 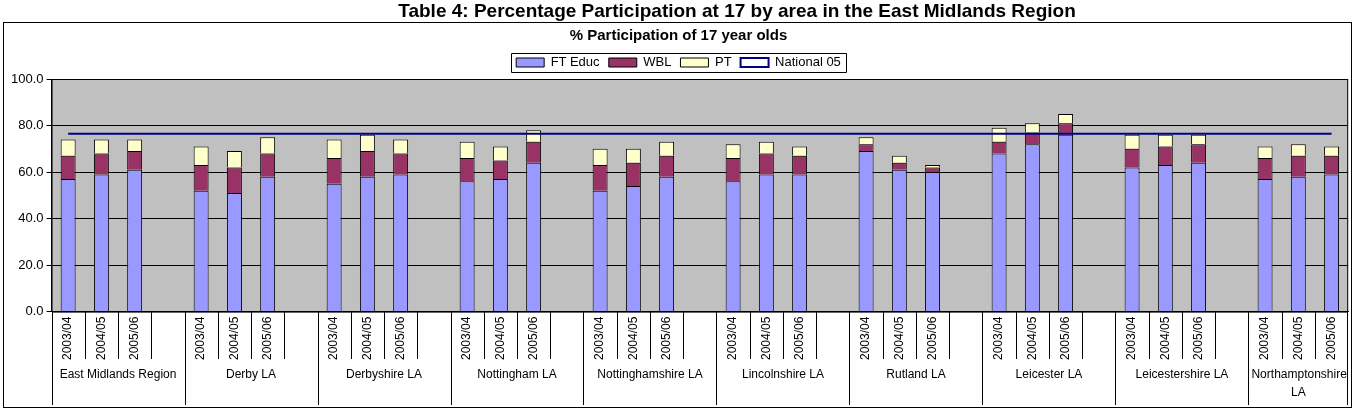 I want to click on y-tick-label: 40.0, so click(x=31, y=218).